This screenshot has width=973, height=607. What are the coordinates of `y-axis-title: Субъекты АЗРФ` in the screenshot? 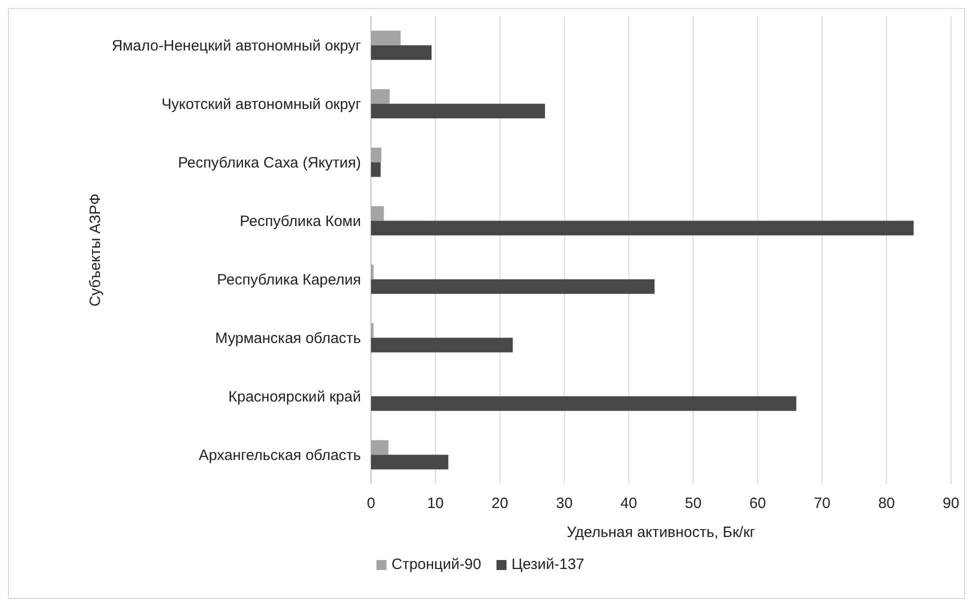 It's located at (95, 250).